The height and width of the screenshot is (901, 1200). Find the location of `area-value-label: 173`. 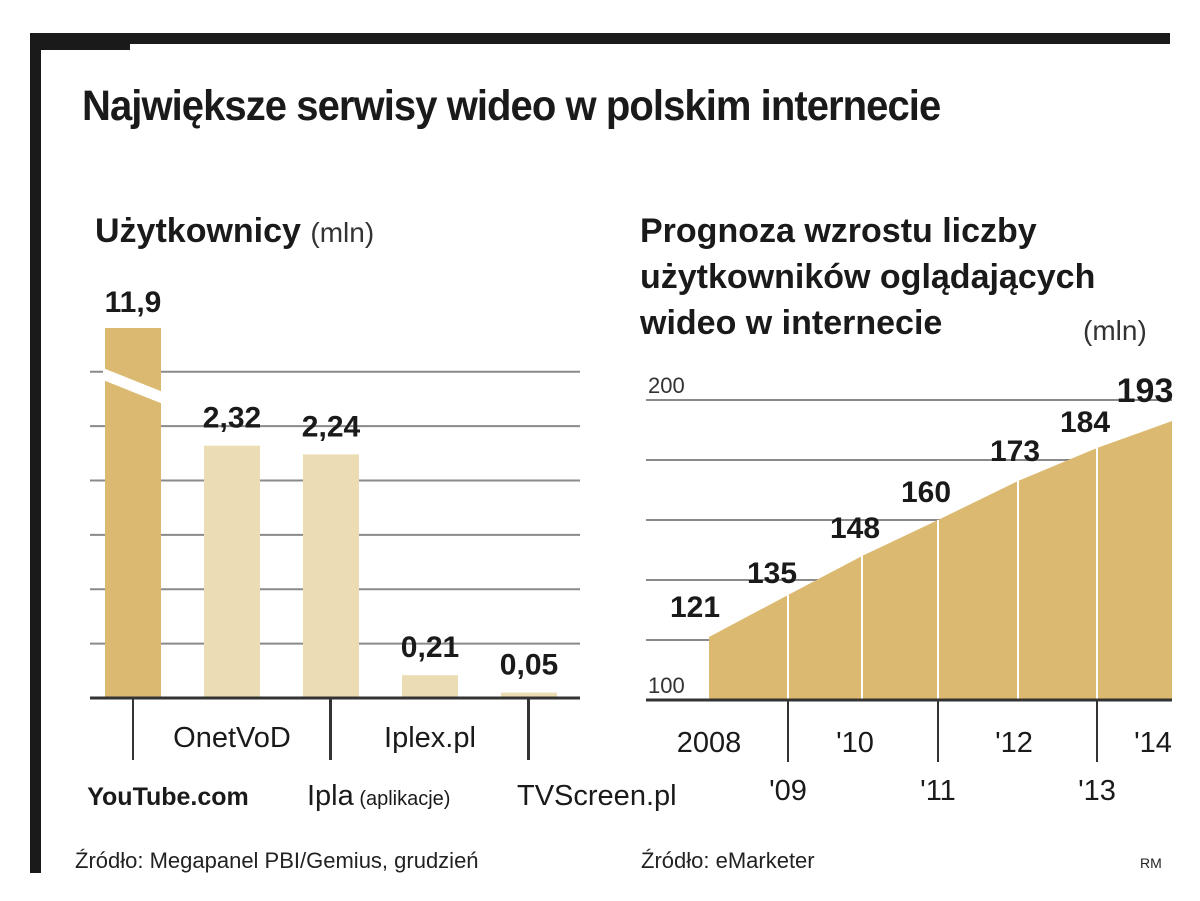

area-value-label: 173 is located at coordinates (1015, 451).